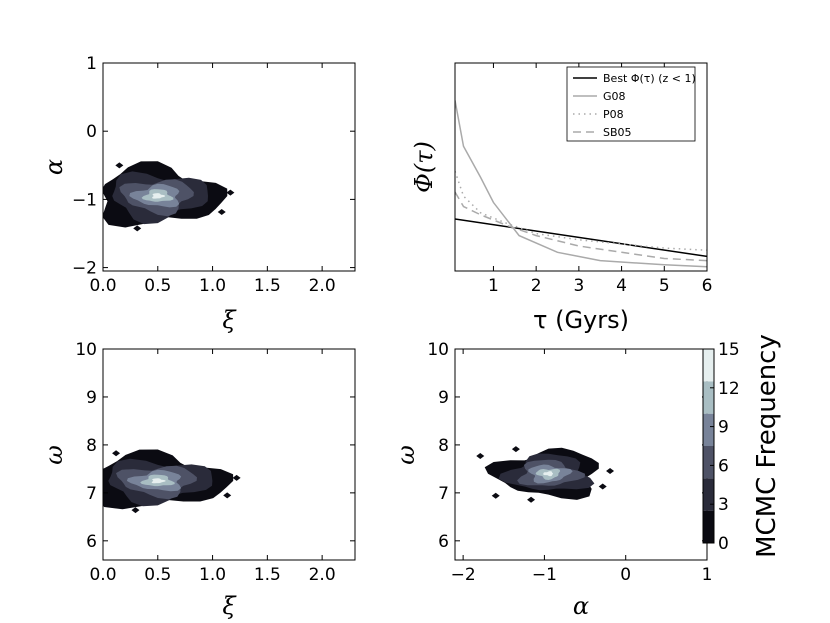  I want to click on x-tick-label: −2, so click(463, 575).